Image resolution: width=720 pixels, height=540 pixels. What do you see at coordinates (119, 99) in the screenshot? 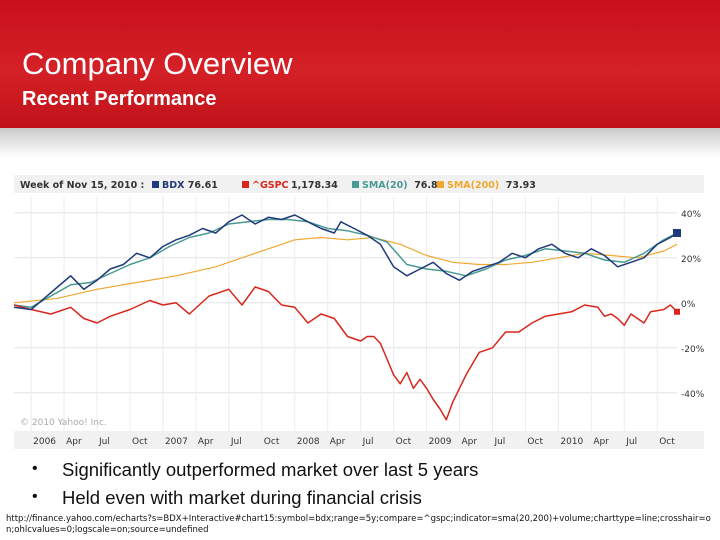
I see `slide-subtitle: Recent Performance` at bounding box center [119, 99].